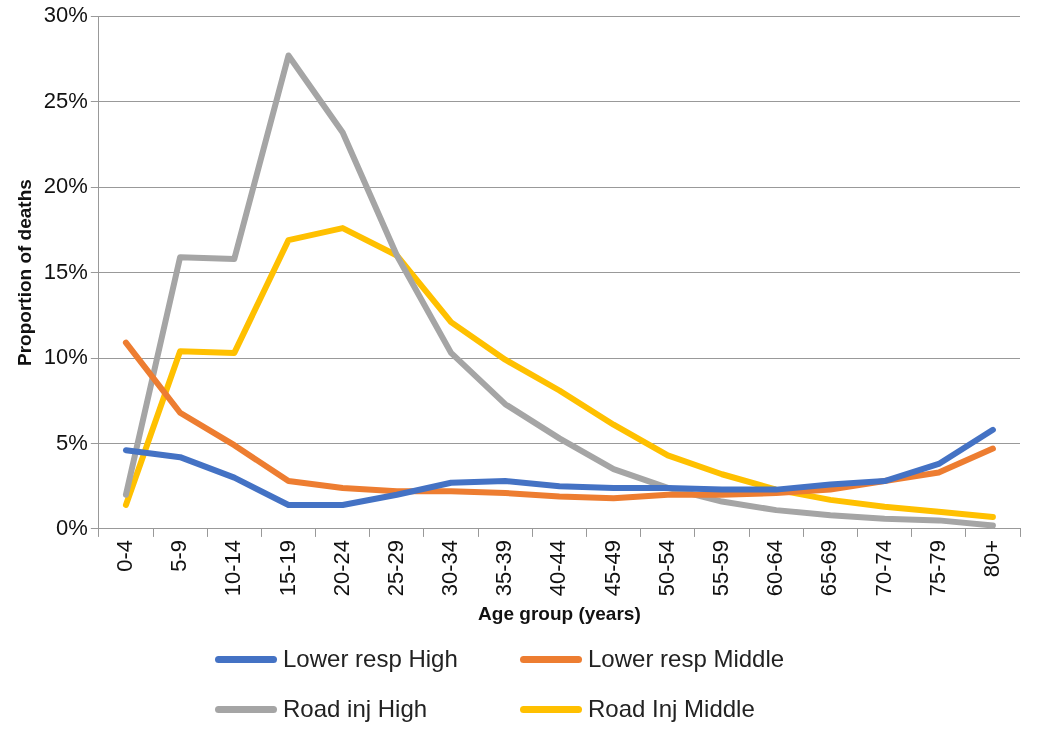  I want to click on legend-label: Lower resp High, so click(370, 659).